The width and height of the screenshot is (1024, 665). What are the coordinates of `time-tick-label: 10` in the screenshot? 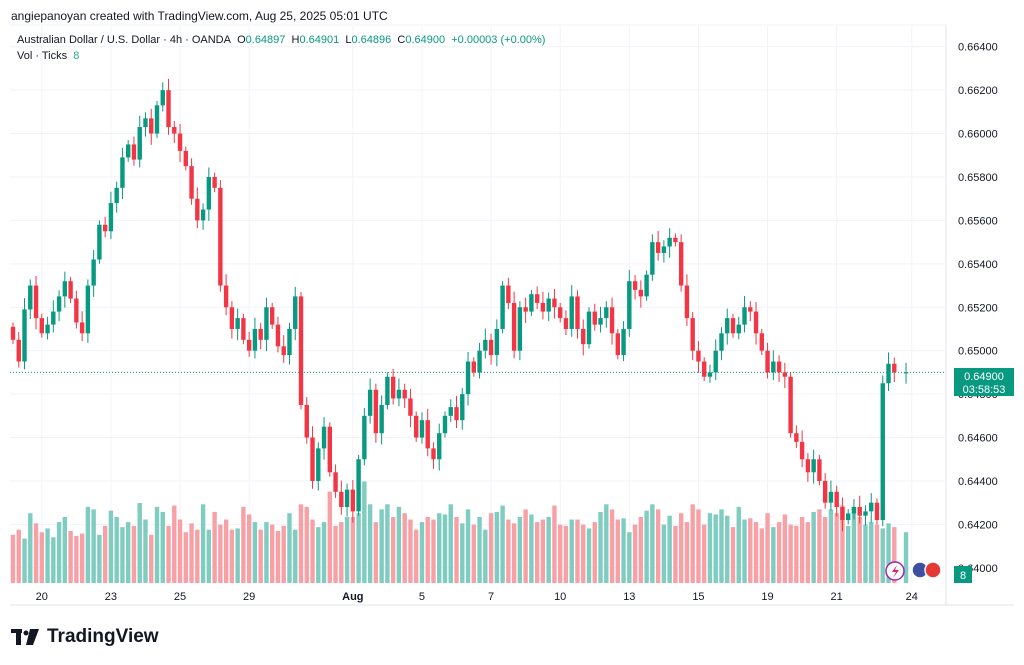 It's located at (560, 597).